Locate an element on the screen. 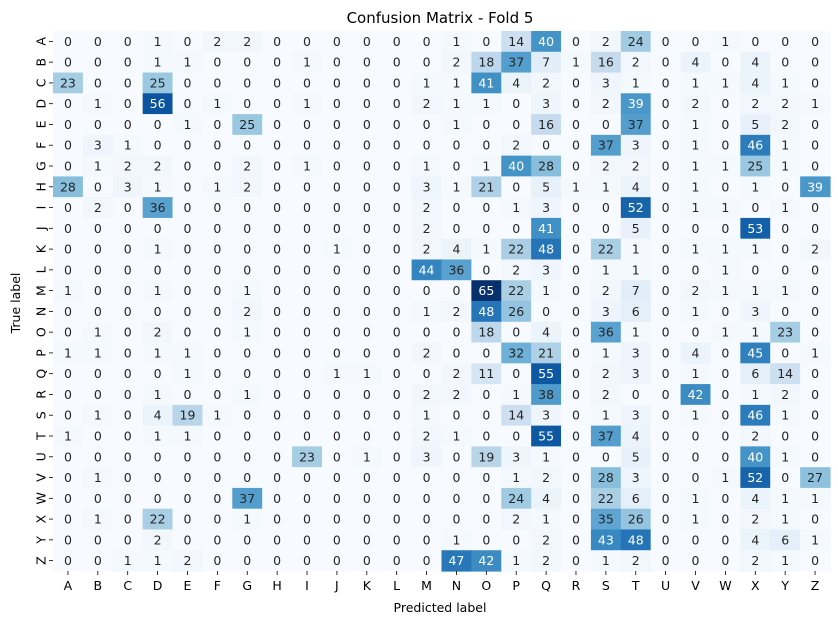  x-tick-label: O is located at coordinates (486, 585).